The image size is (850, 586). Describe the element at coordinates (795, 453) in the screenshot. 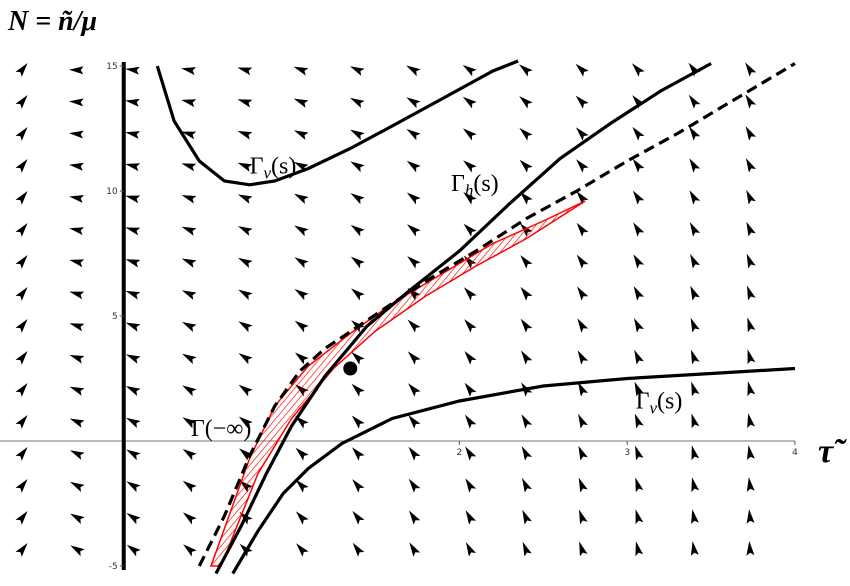

I see `x-tick-label: 4` at that location.